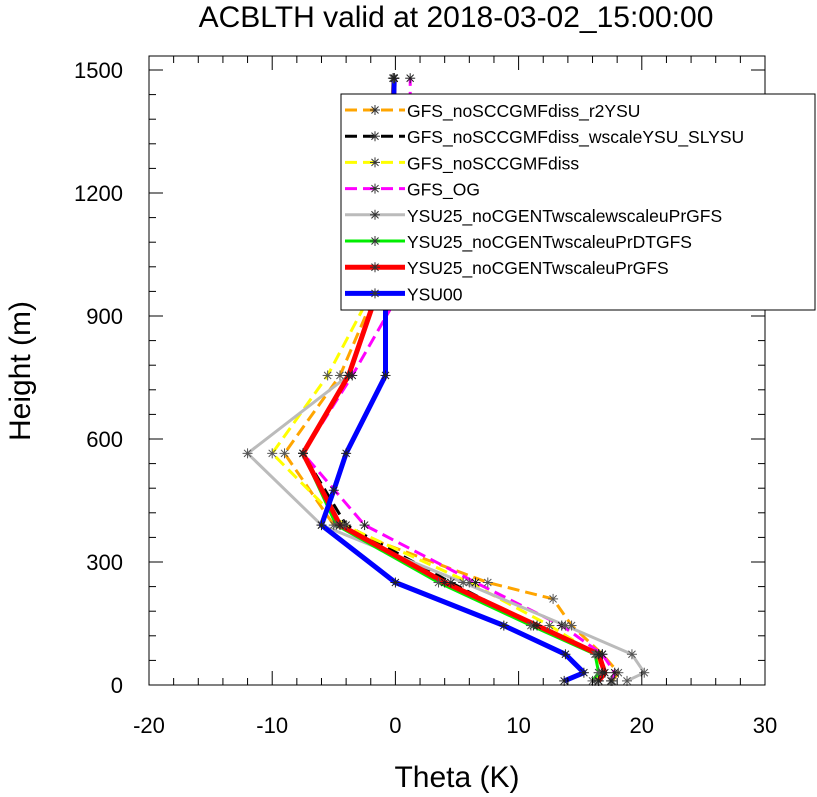  I want to click on x-tick-label: 10, so click(518, 725).